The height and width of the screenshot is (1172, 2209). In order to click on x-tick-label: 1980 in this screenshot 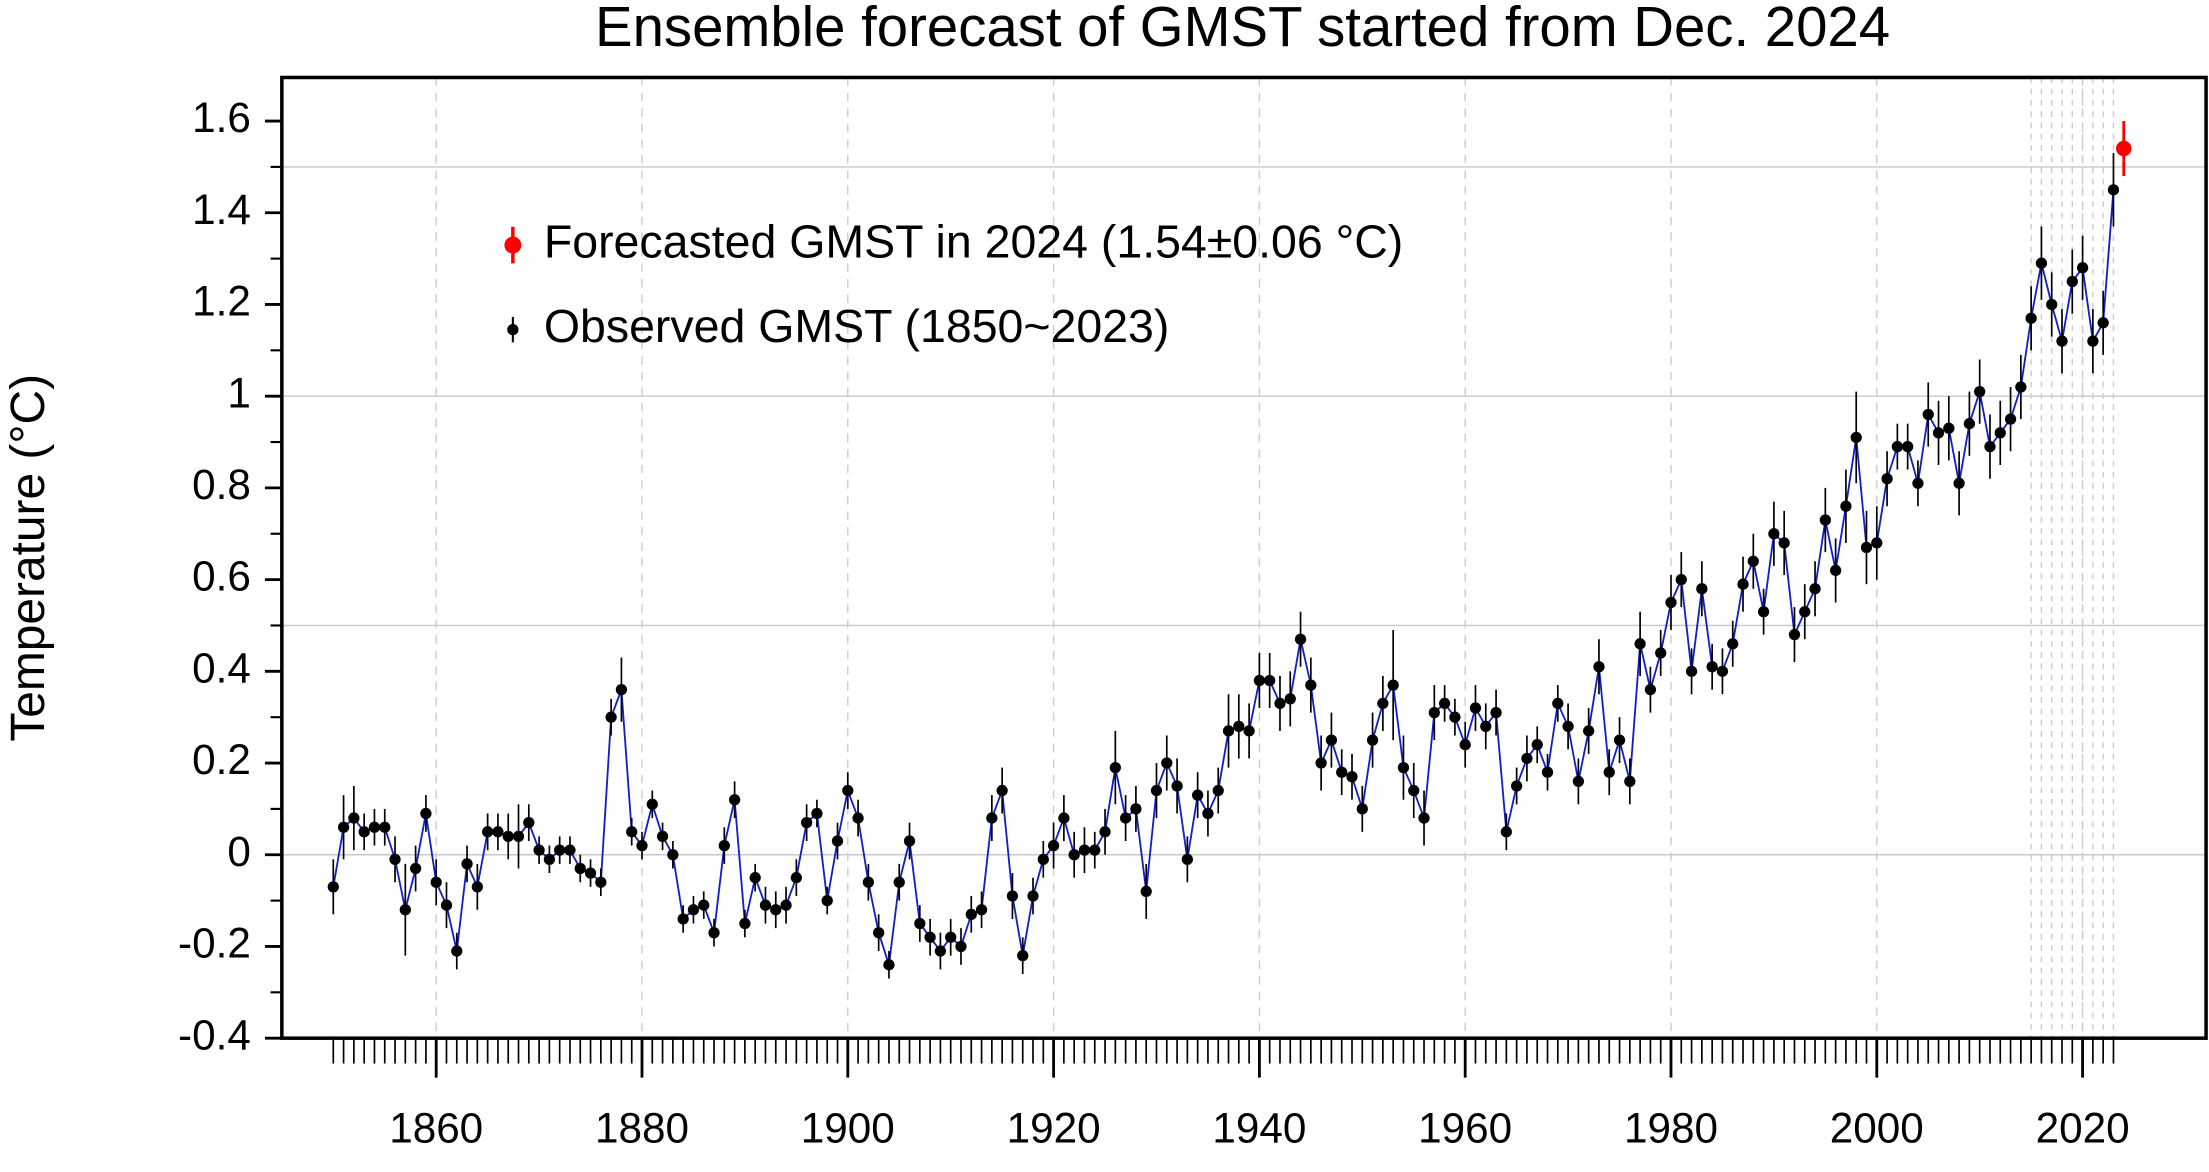, I will do `click(1671, 1127)`.